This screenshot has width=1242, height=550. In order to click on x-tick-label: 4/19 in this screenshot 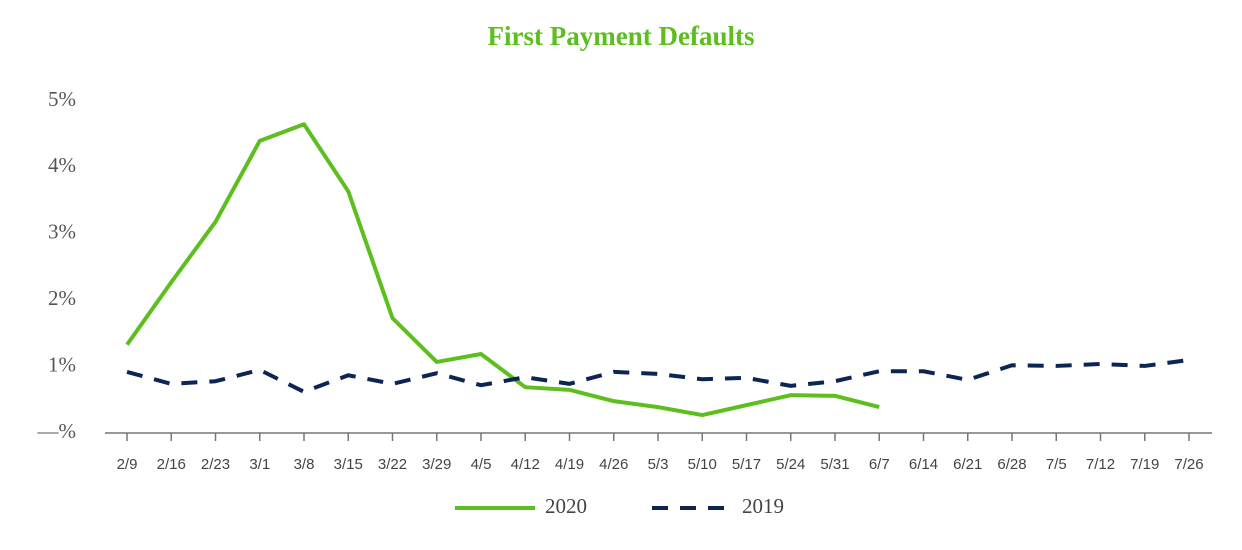, I will do `click(569, 464)`.